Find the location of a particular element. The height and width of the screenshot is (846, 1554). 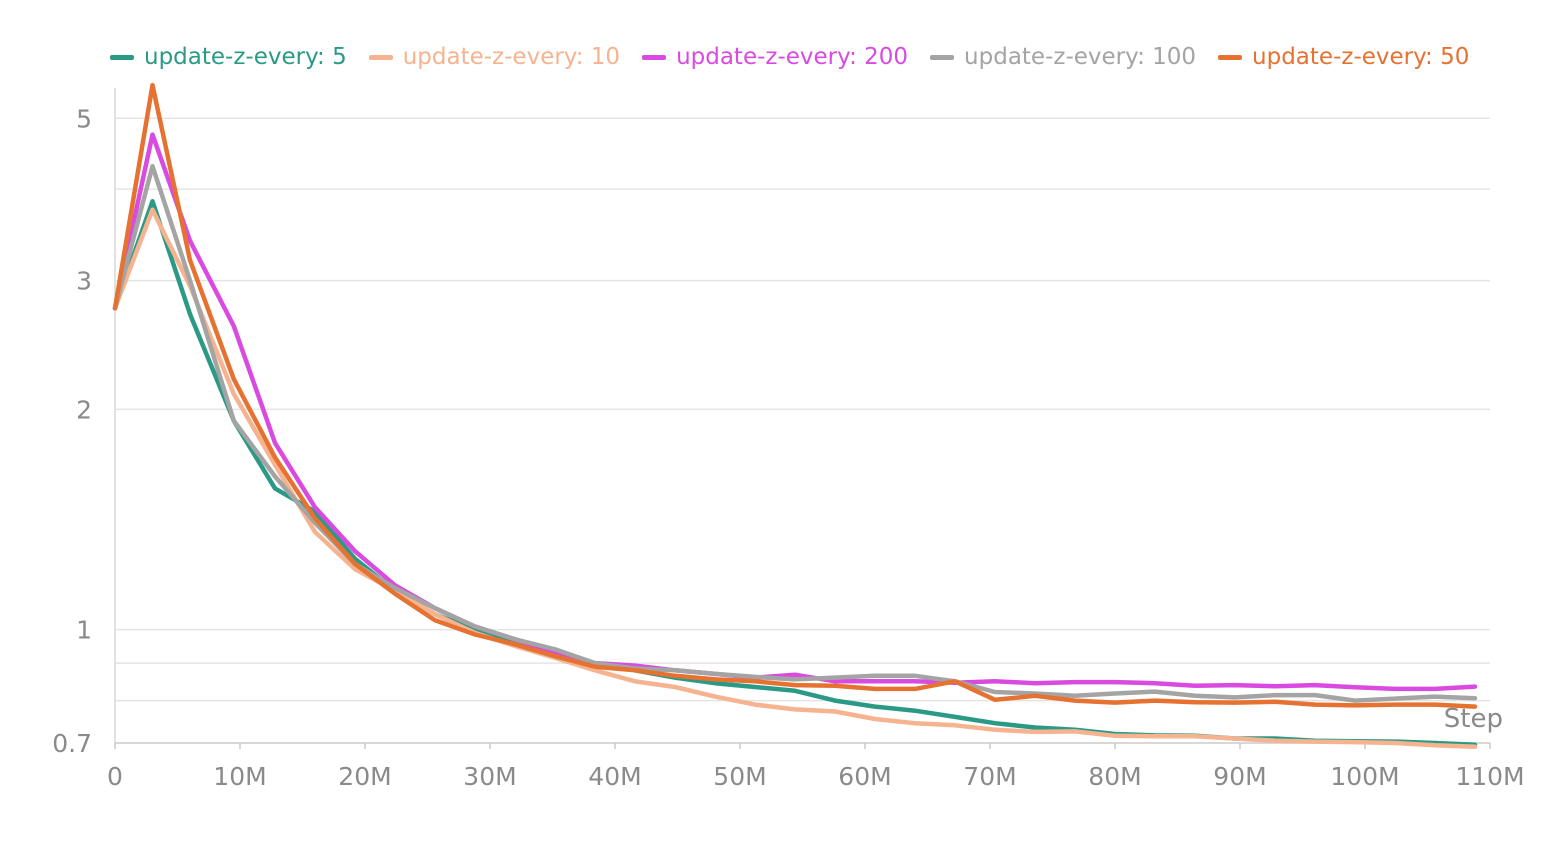

x-tick-label: 100M is located at coordinates (1364, 776).